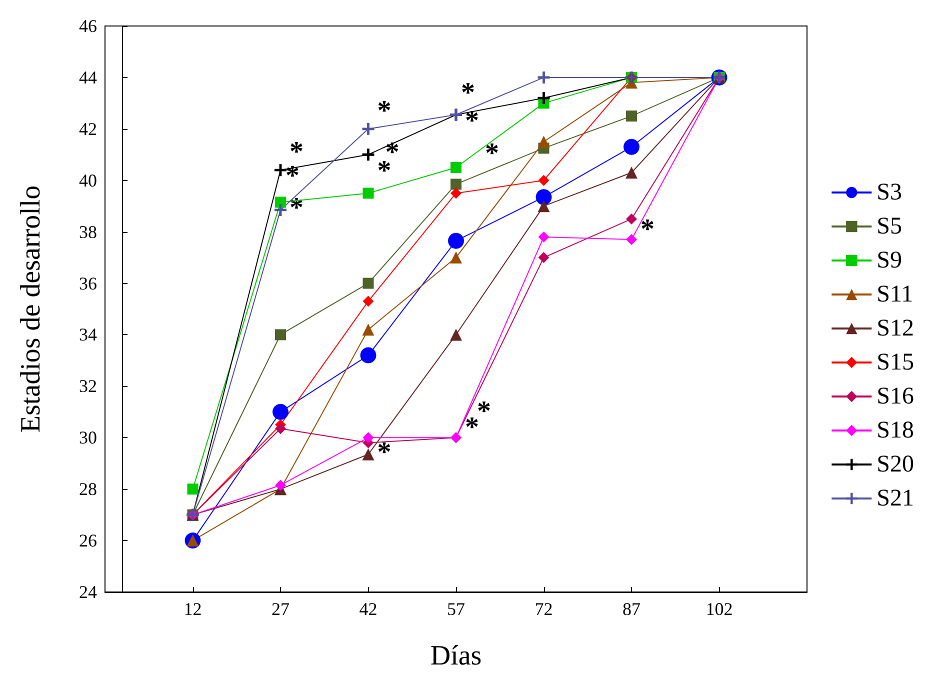  What do you see at coordinates (889, 261) in the screenshot?
I see `legend-label: S9` at bounding box center [889, 261].